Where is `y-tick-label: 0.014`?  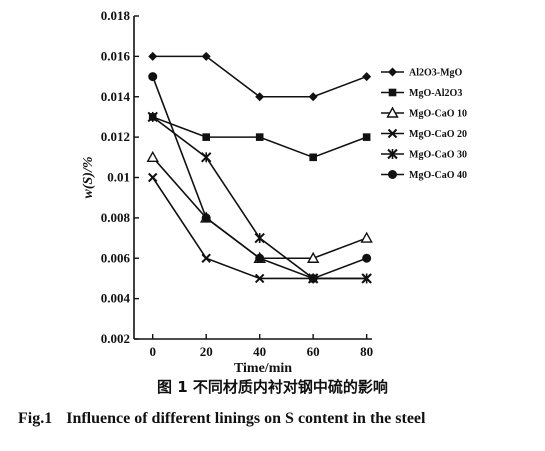 y-tick-label: 0.014 is located at coordinates (116, 96).